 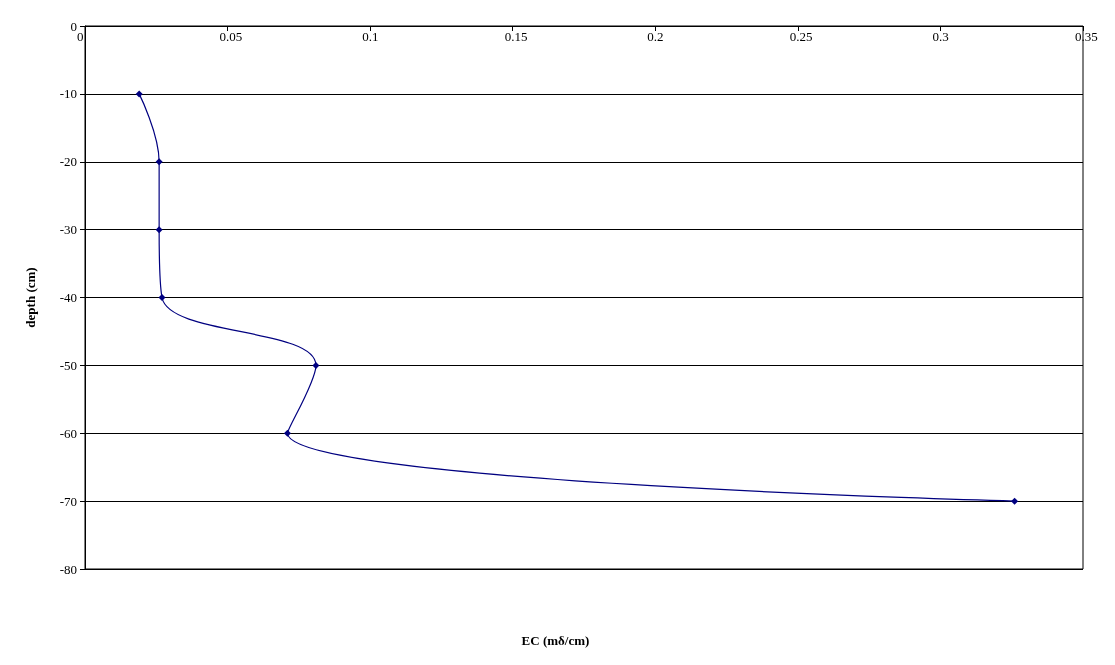 What do you see at coordinates (801, 36) in the screenshot?
I see `x-tick-label: 0.25` at bounding box center [801, 36].